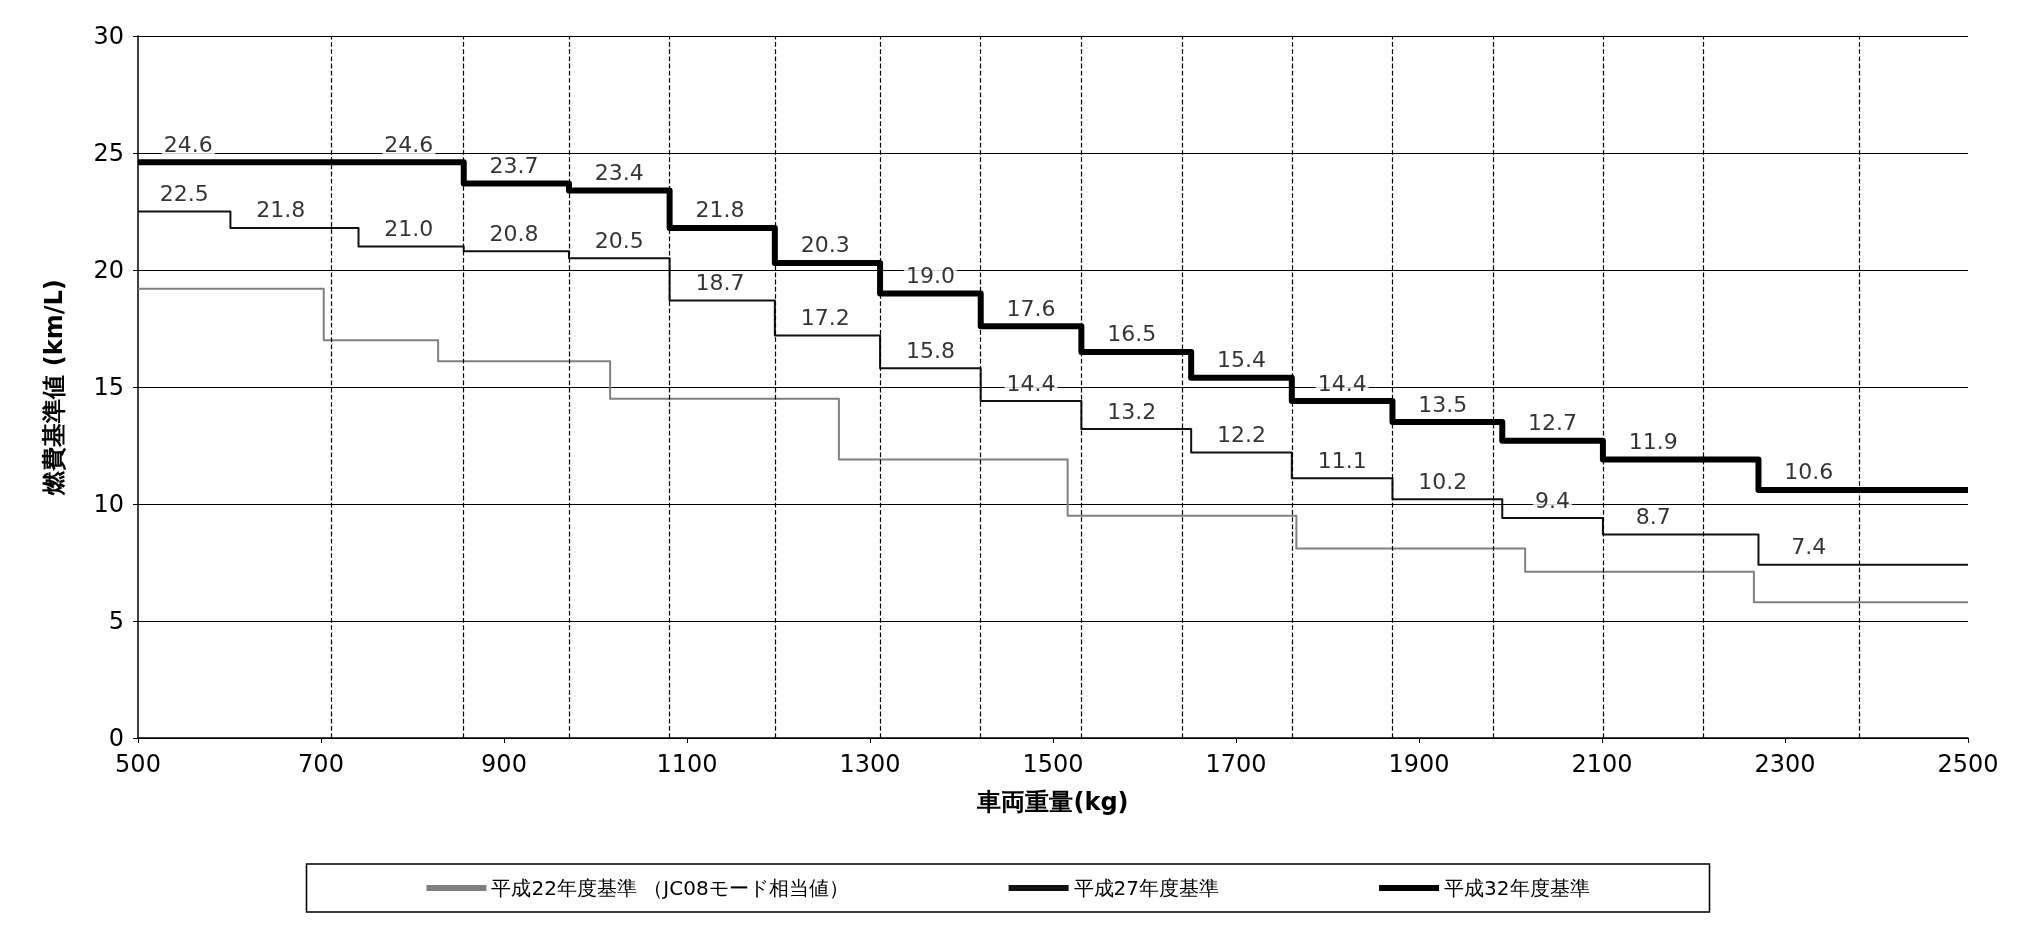 The image size is (2020, 936). What do you see at coordinates (108, 36) in the screenshot?
I see `y-tick-label: 30` at bounding box center [108, 36].